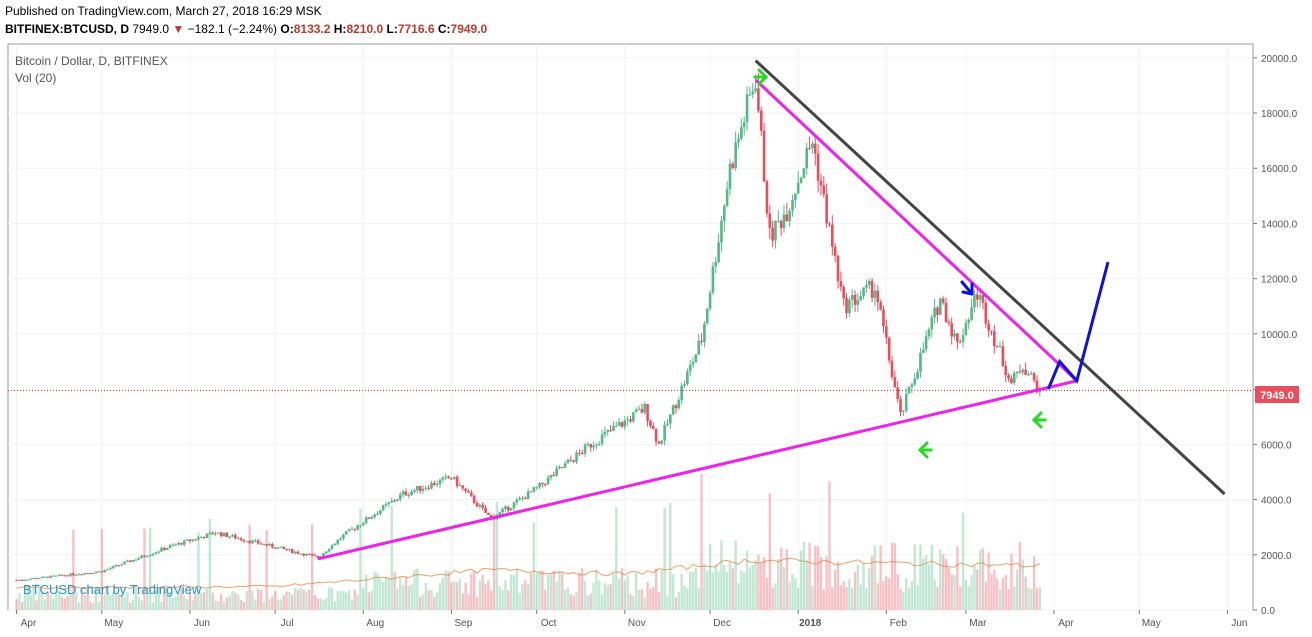  I want to click on x-tick-label: Apr, so click(1066, 623).